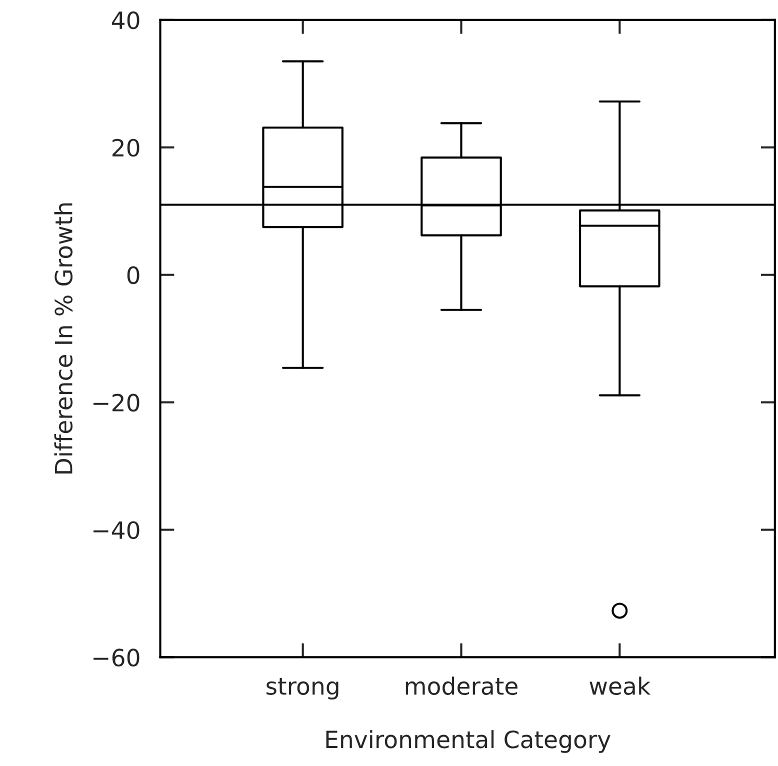 The width and height of the screenshot is (778, 766). Describe the element at coordinates (116, 657) in the screenshot. I see `y-tick-label: −60` at that location.